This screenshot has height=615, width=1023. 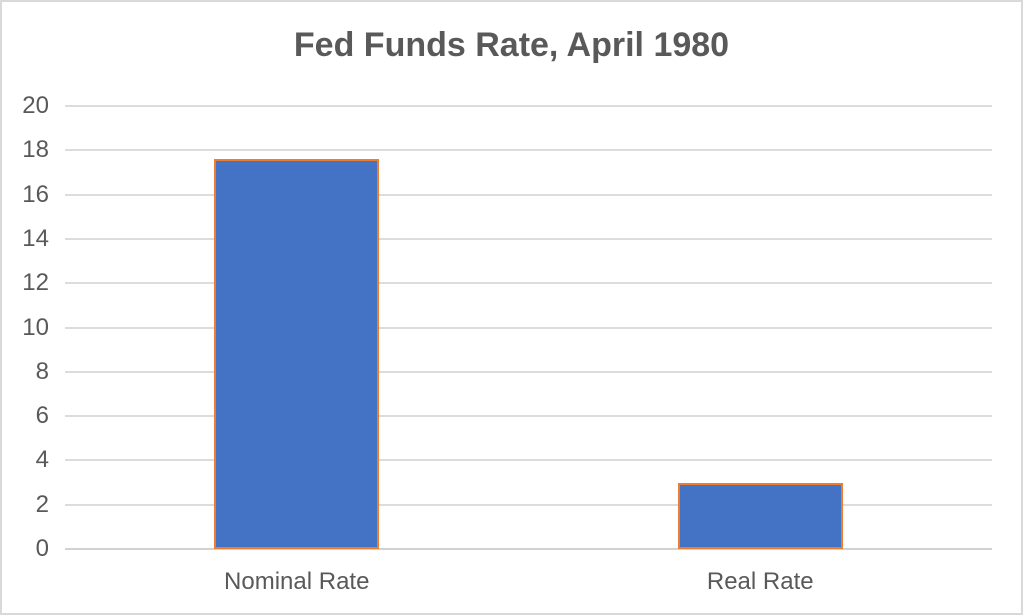 I want to click on bar-nominal-rate, so click(x=297, y=354).